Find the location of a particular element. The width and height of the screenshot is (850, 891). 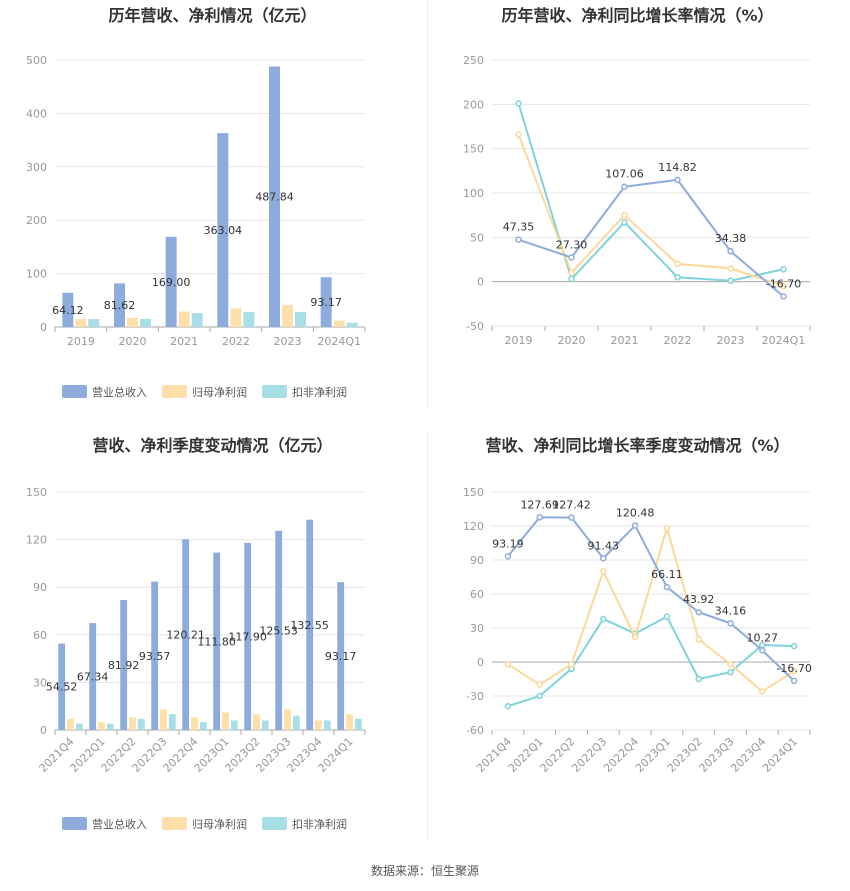

y-tick-label: 30 is located at coordinates (40, 682).